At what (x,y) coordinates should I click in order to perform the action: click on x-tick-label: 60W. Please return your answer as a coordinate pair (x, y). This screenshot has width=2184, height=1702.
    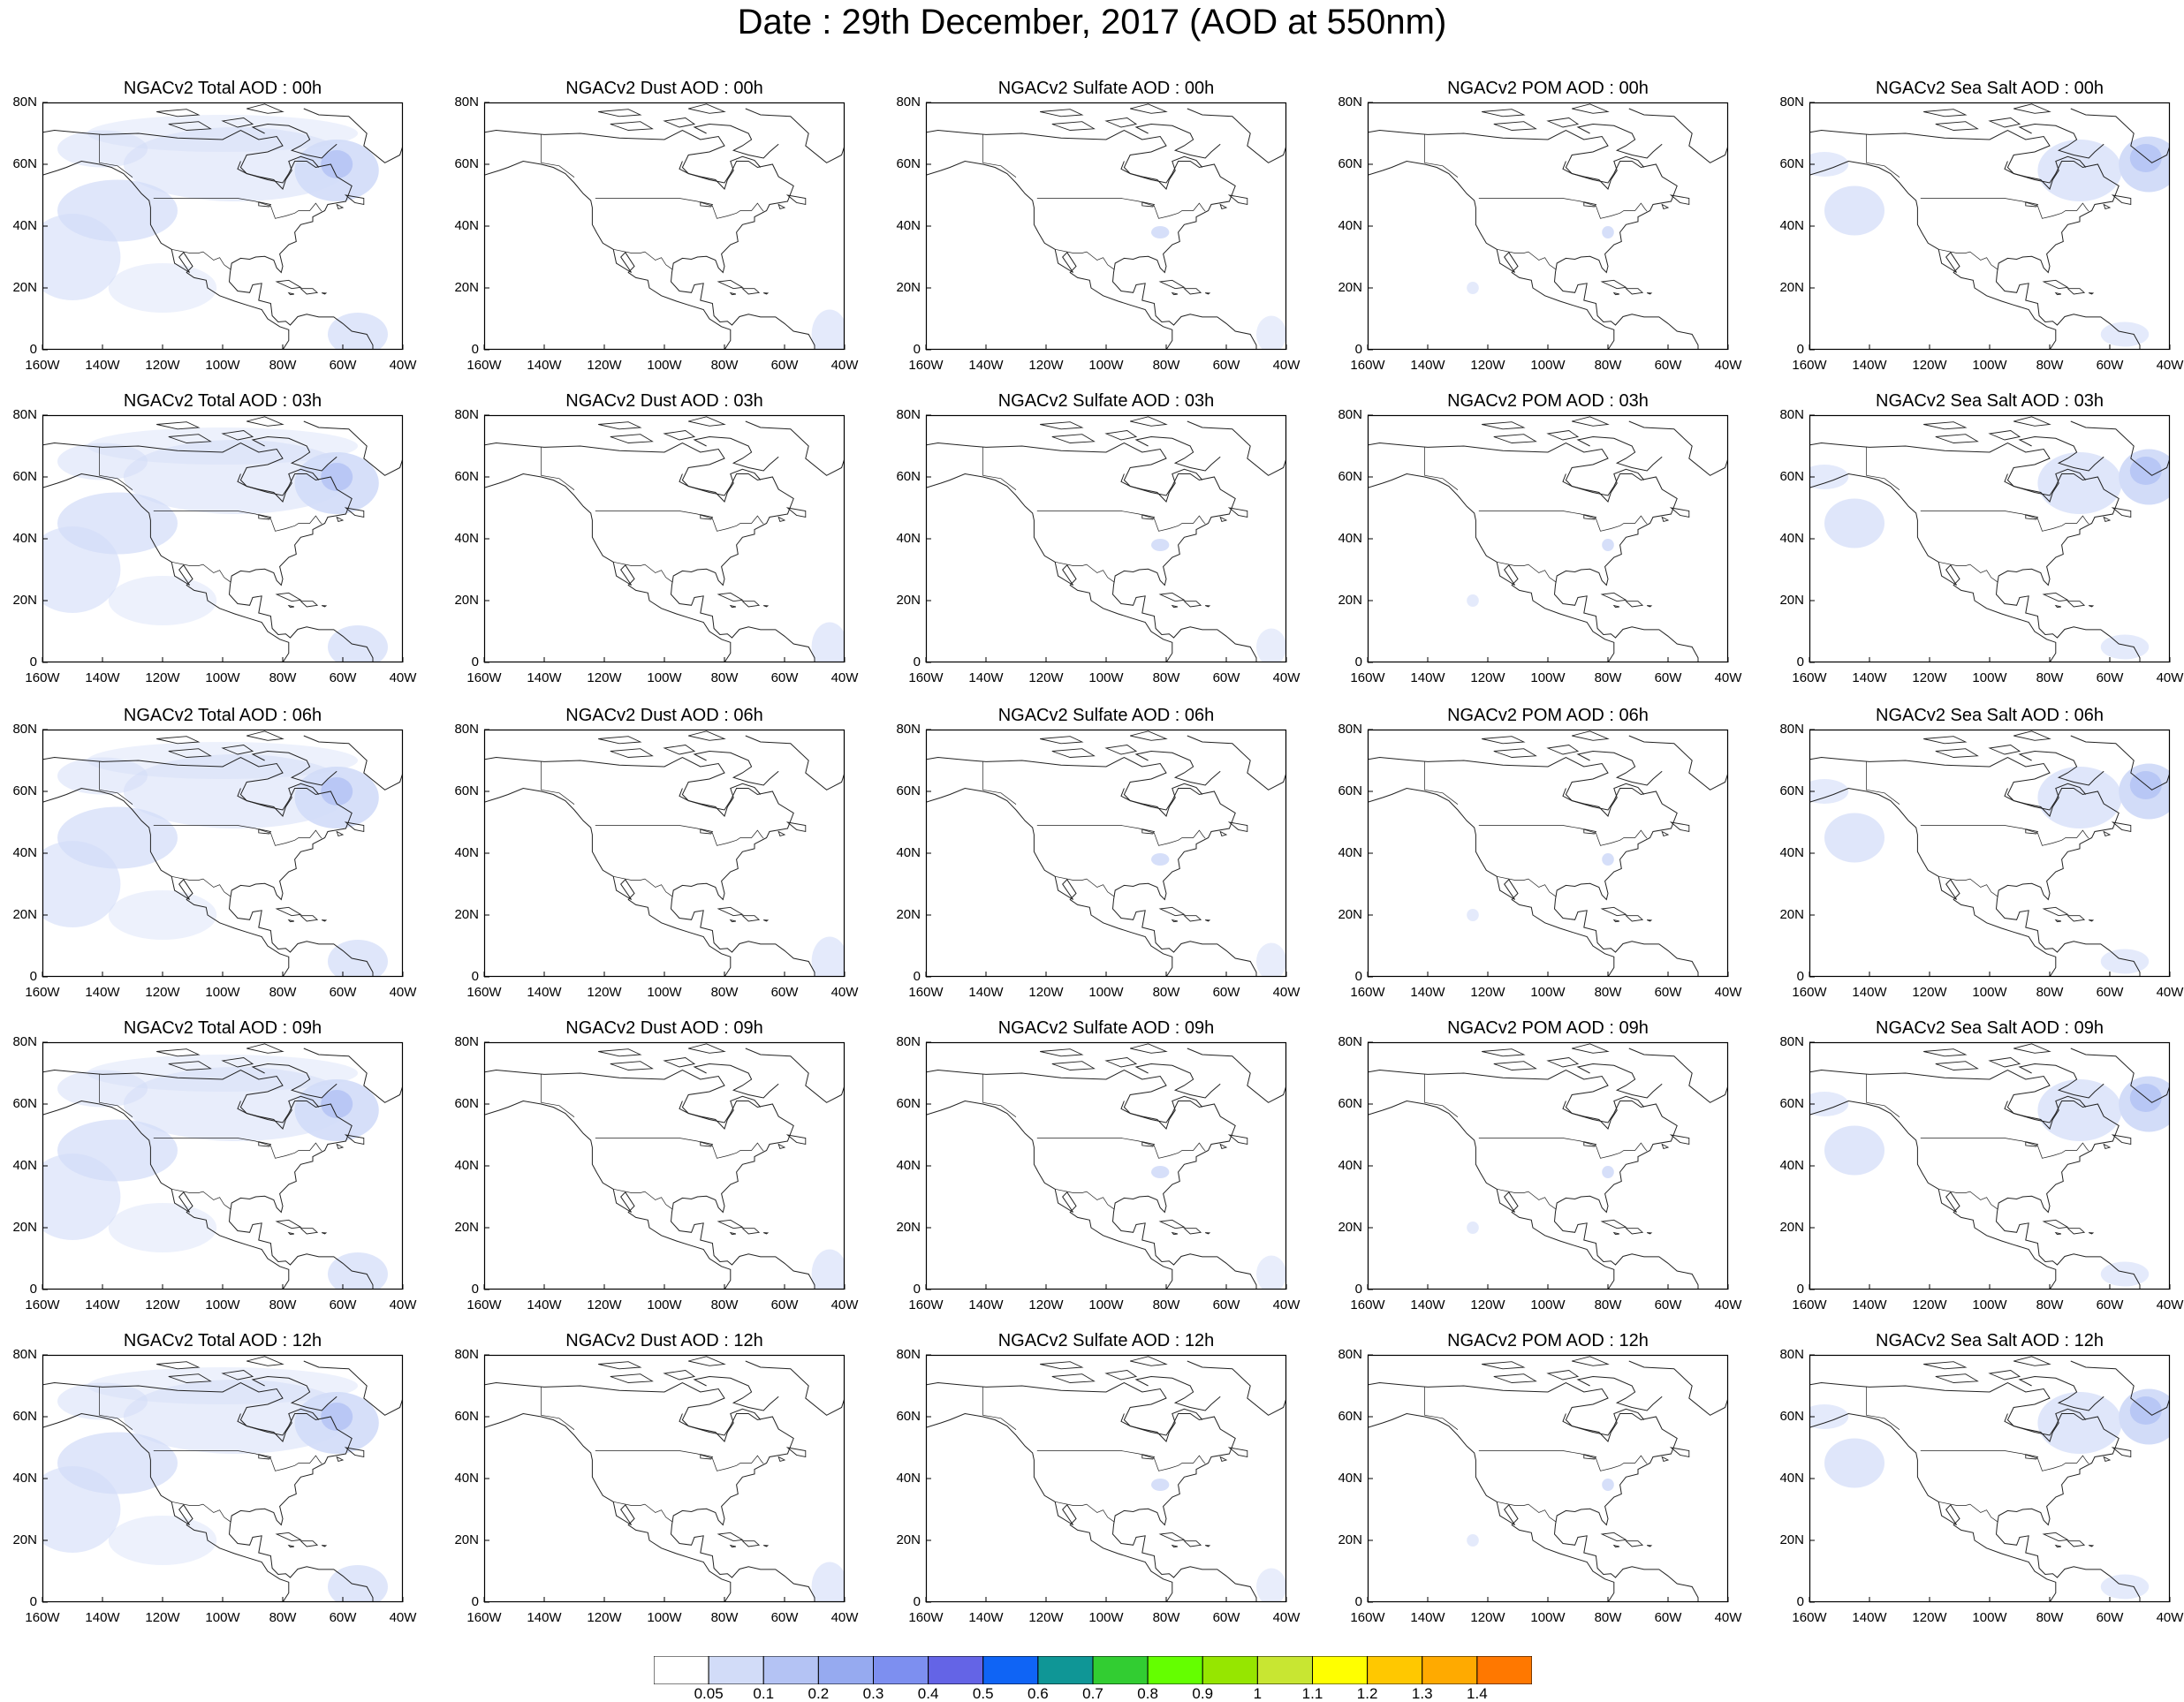
    Looking at the image, I should click on (785, 677).